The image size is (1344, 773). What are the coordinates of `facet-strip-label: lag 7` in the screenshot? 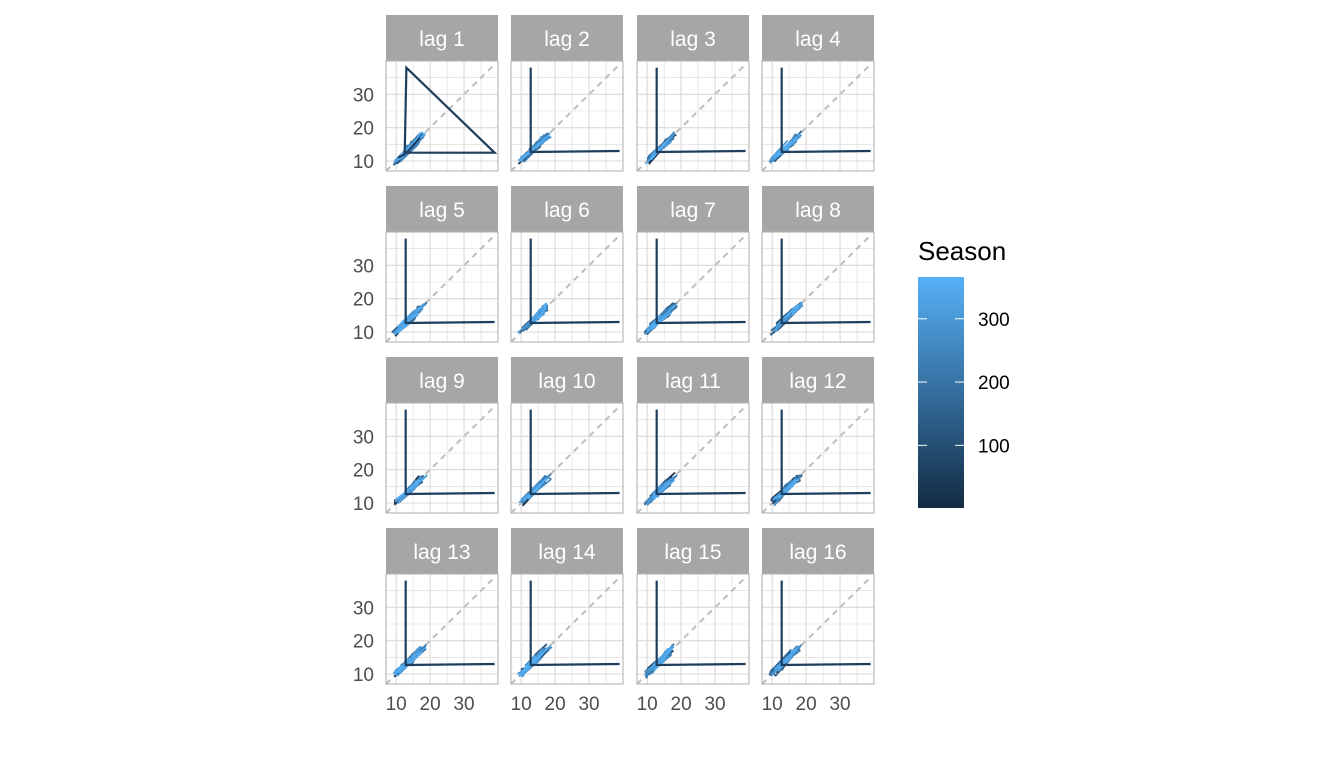 It's located at (693, 210).